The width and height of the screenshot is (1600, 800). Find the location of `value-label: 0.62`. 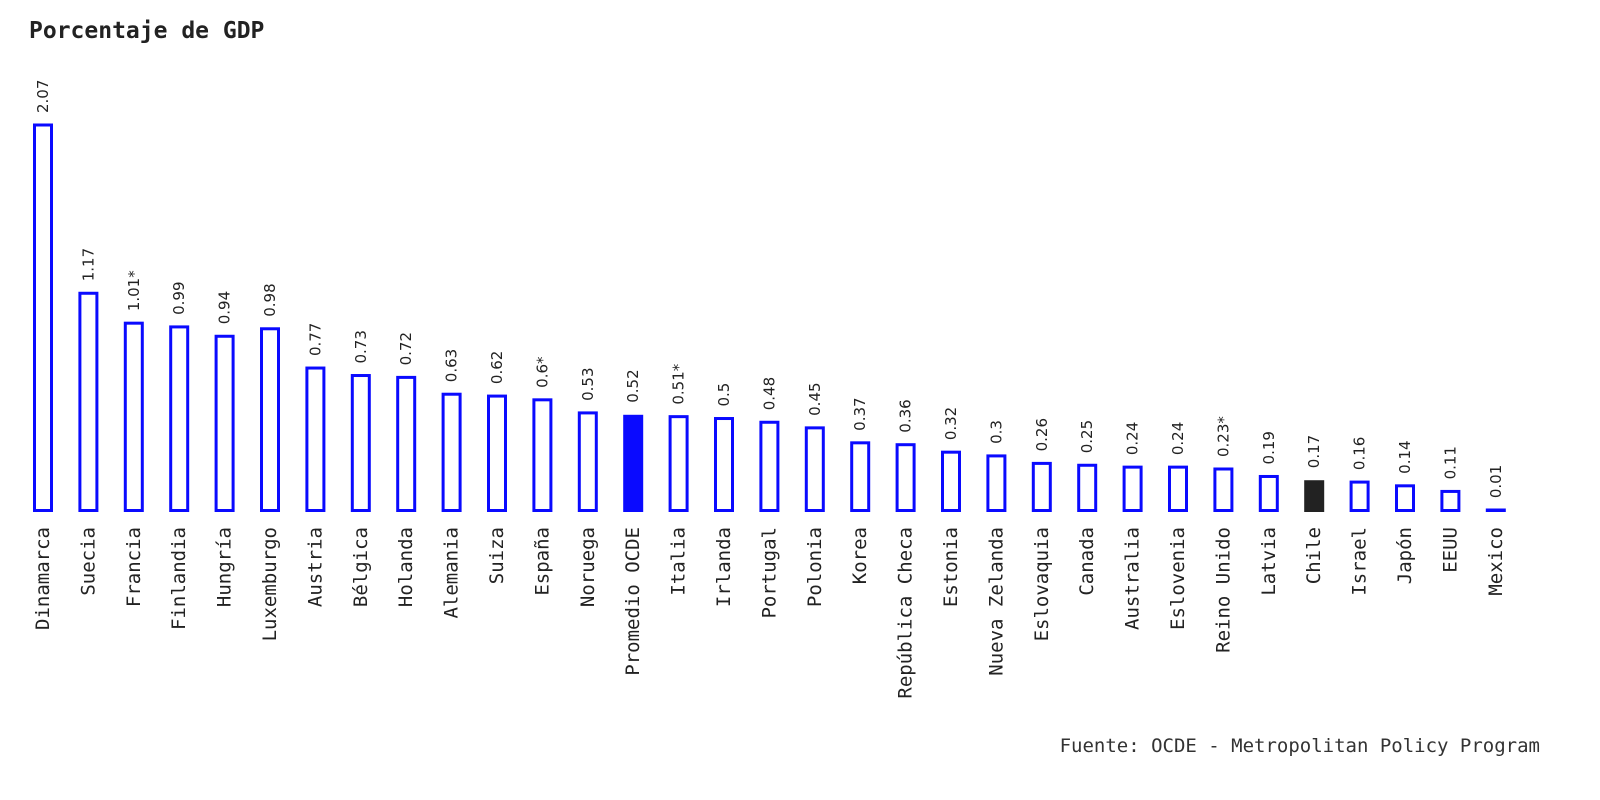

value-label: 0.62 is located at coordinates (497, 367).